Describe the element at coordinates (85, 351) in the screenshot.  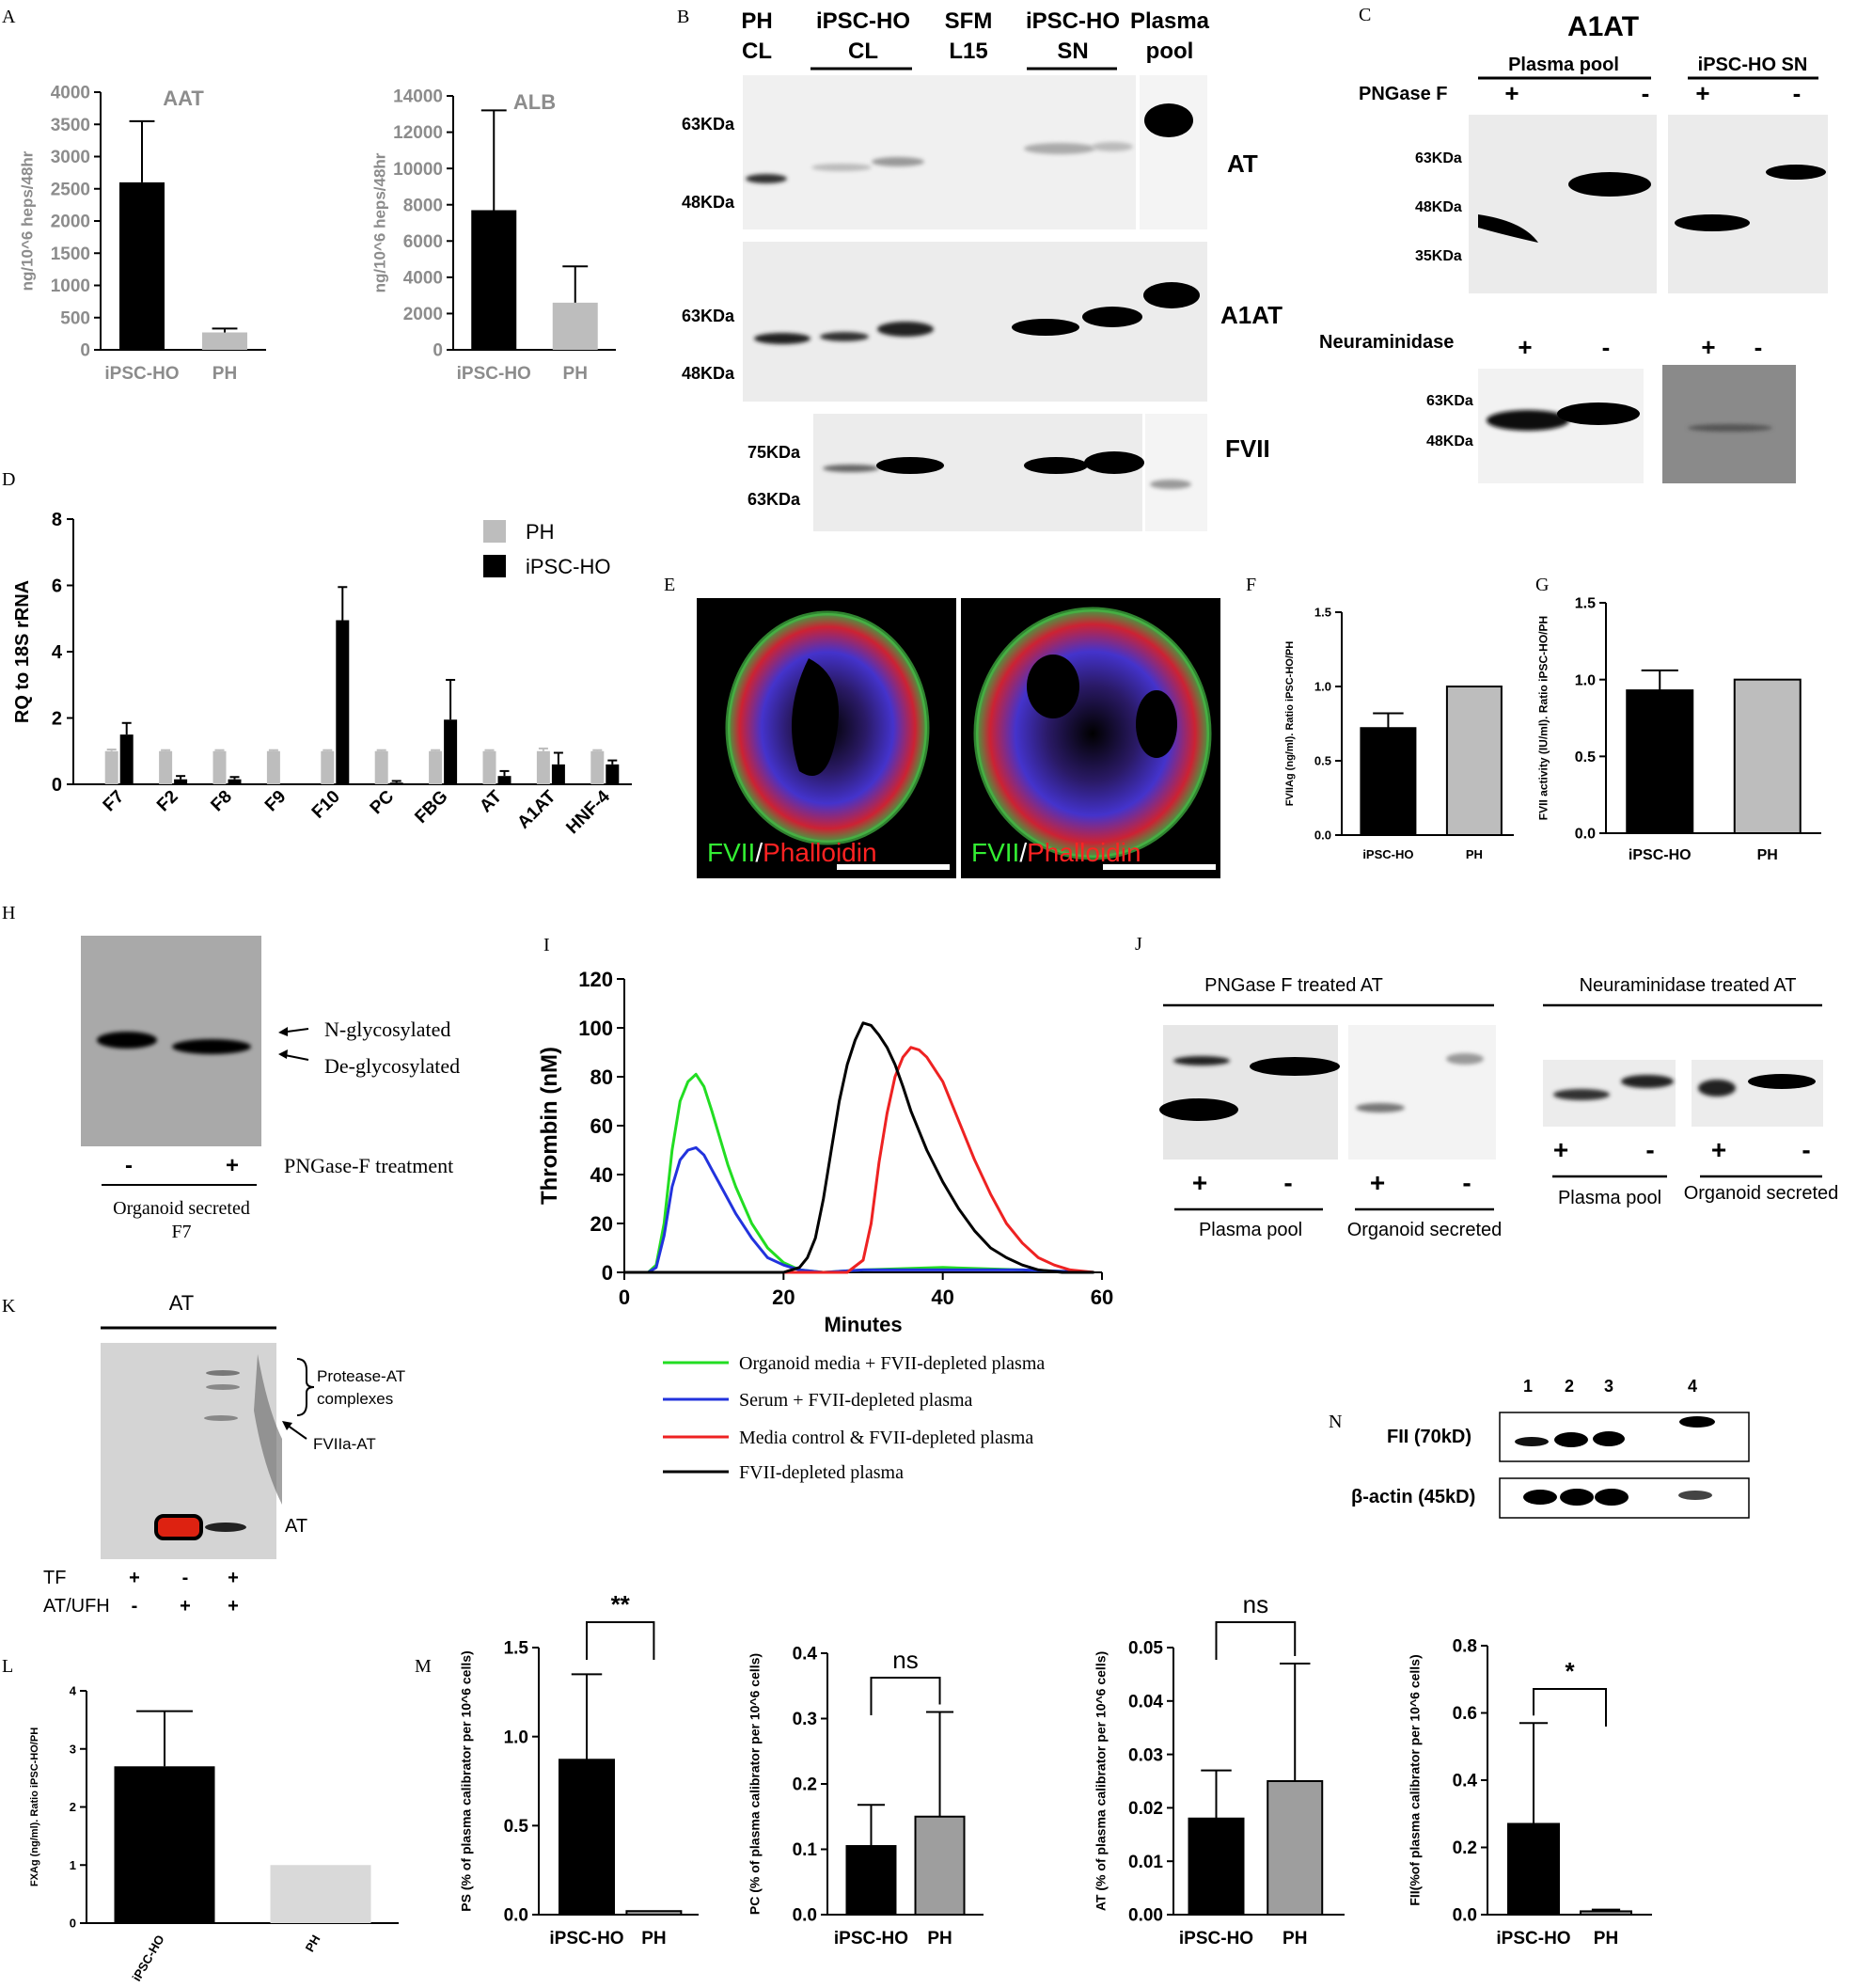
I see `y-tick-label: 0` at that location.